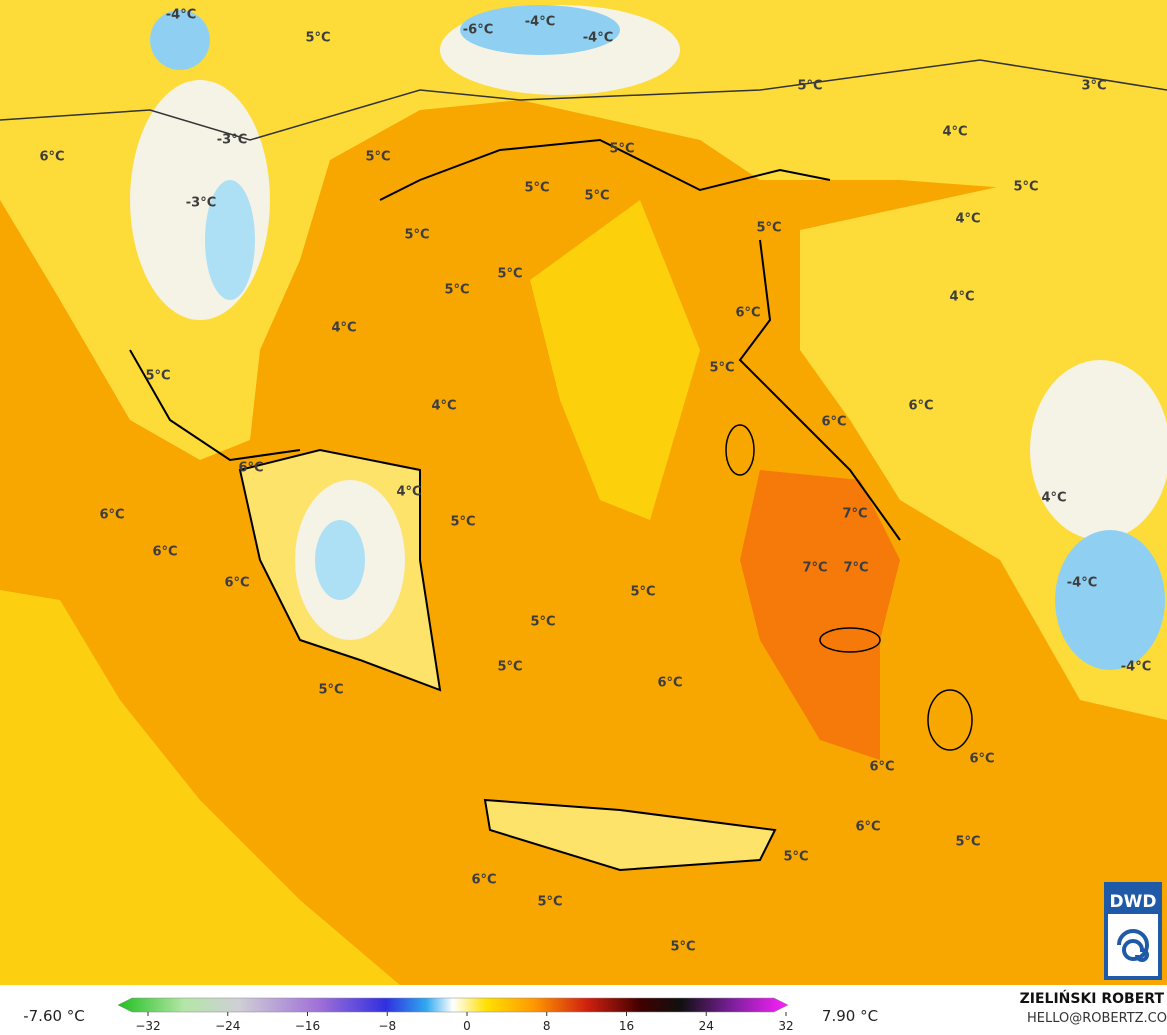 This screenshot has width=1167, height=1035. Describe the element at coordinates (1092, 998) in the screenshot. I see `author: ZIELIŃSKI ROBERT` at that location.